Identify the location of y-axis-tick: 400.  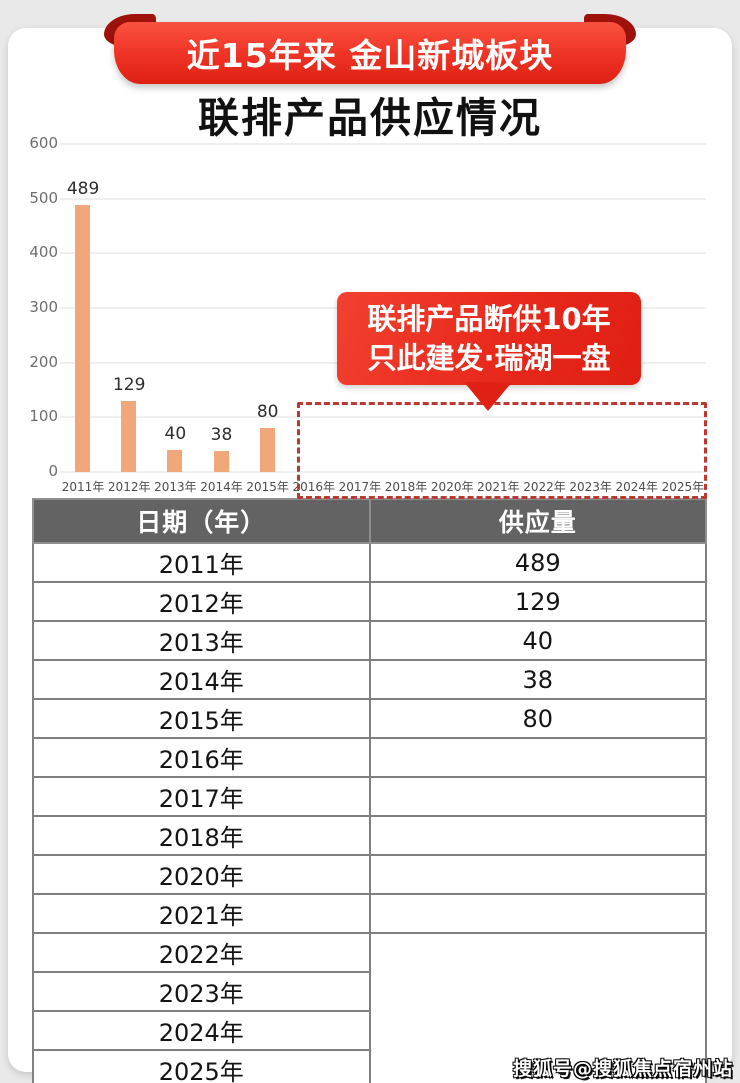
(43, 252).